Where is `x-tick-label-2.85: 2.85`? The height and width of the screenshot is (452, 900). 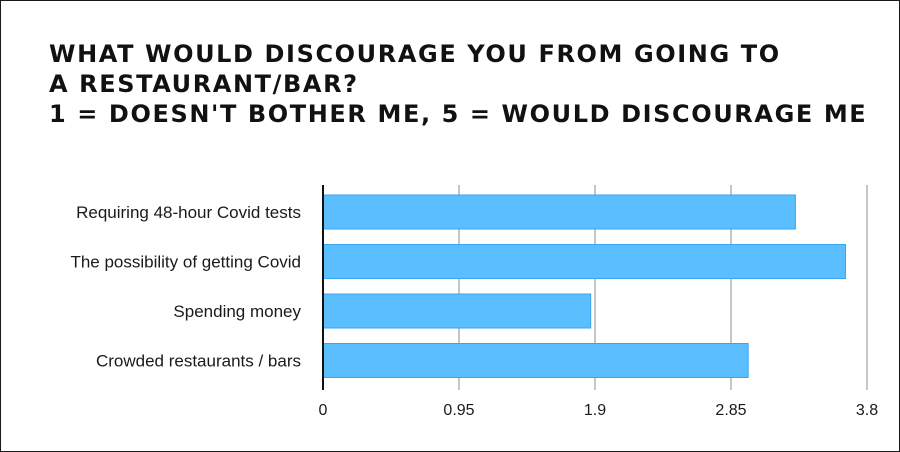 x-tick-label-2.85: 2.85 is located at coordinates (730, 410).